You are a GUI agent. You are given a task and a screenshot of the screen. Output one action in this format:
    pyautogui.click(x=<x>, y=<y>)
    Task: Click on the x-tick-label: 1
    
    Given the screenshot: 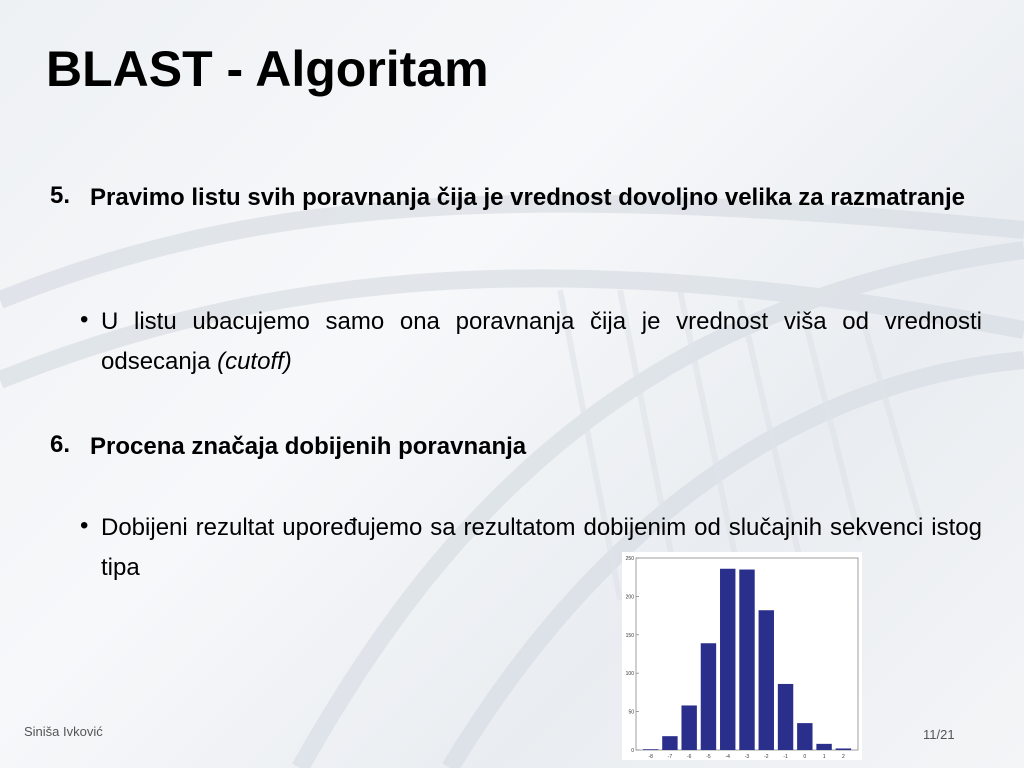 What is the action you would take?
    pyautogui.click(x=824, y=757)
    